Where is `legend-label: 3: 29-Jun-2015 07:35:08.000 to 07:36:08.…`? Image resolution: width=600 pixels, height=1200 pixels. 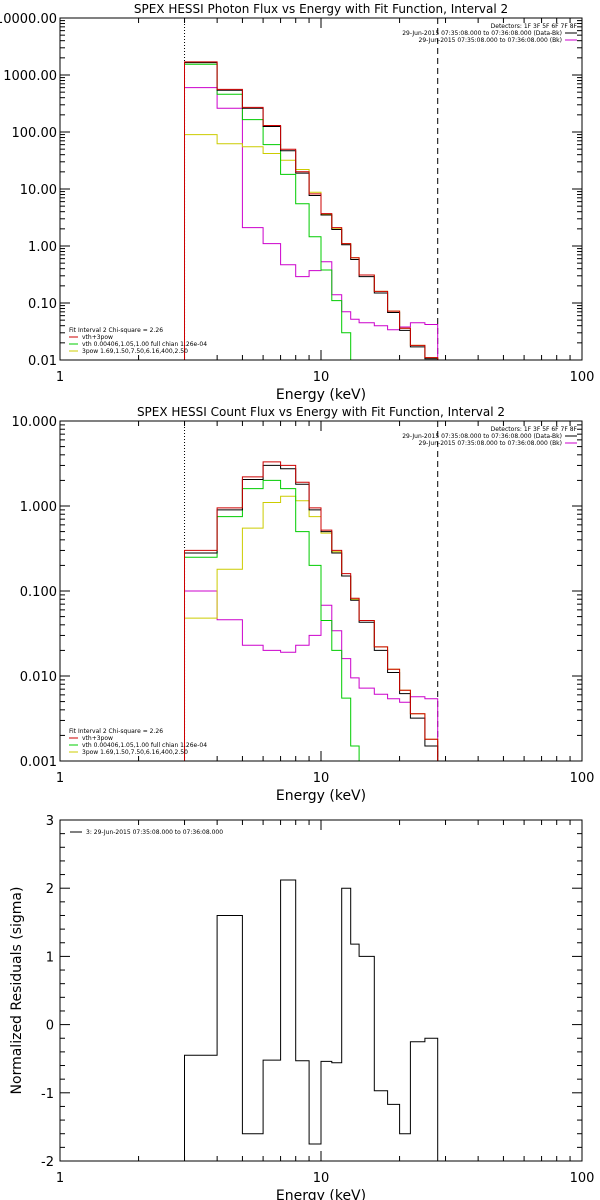
legend-label: 3: 29-Jun-2015 07:35:08.000 to 07:36:08.… is located at coordinates (154, 832).